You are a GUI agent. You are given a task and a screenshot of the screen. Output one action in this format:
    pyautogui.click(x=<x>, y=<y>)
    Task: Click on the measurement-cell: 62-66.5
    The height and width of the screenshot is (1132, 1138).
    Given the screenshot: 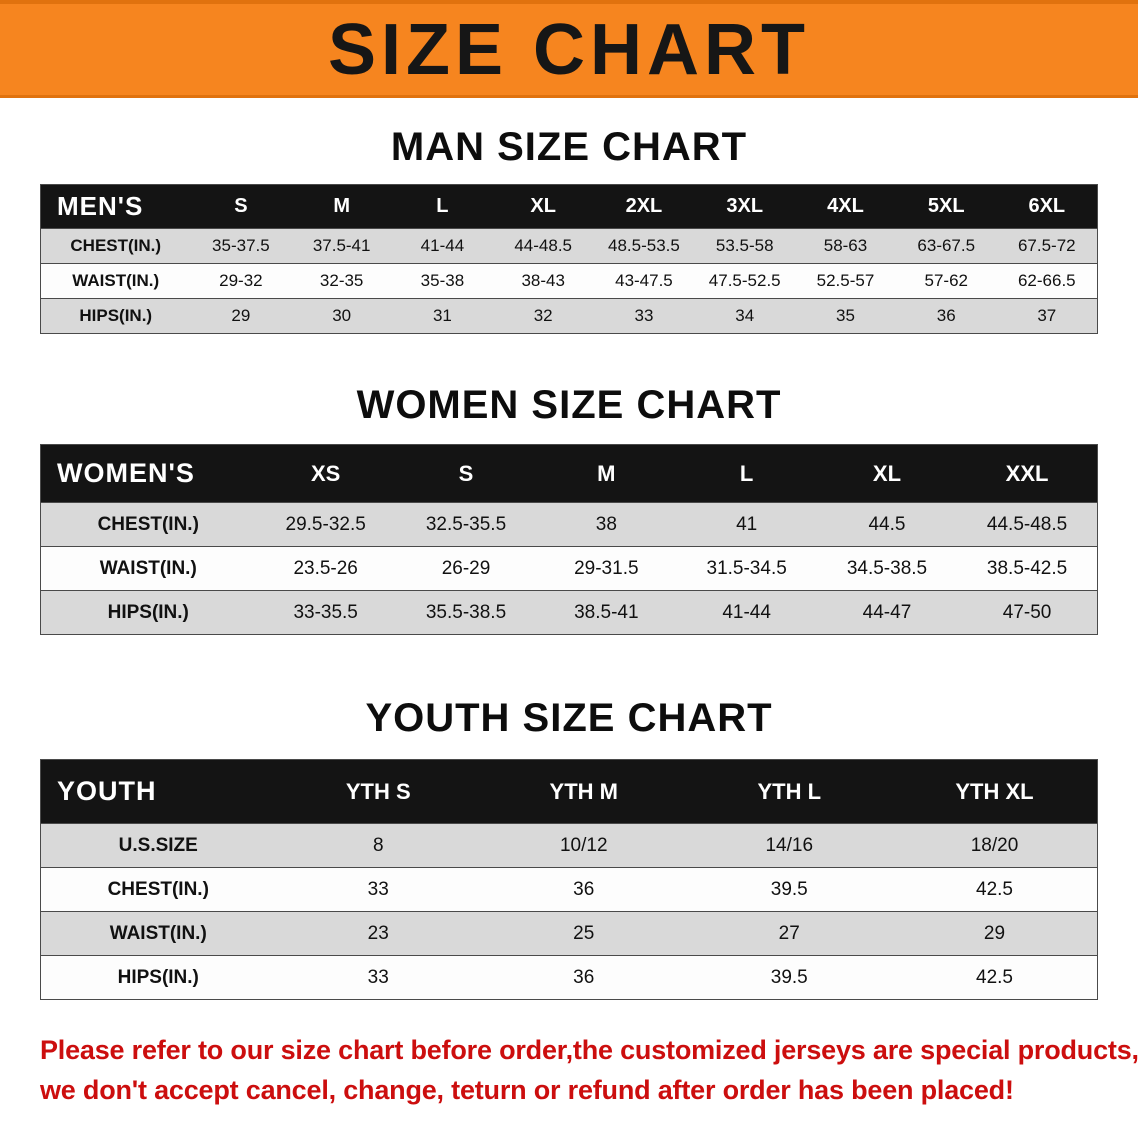 What is the action you would take?
    pyautogui.click(x=1047, y=281)
    